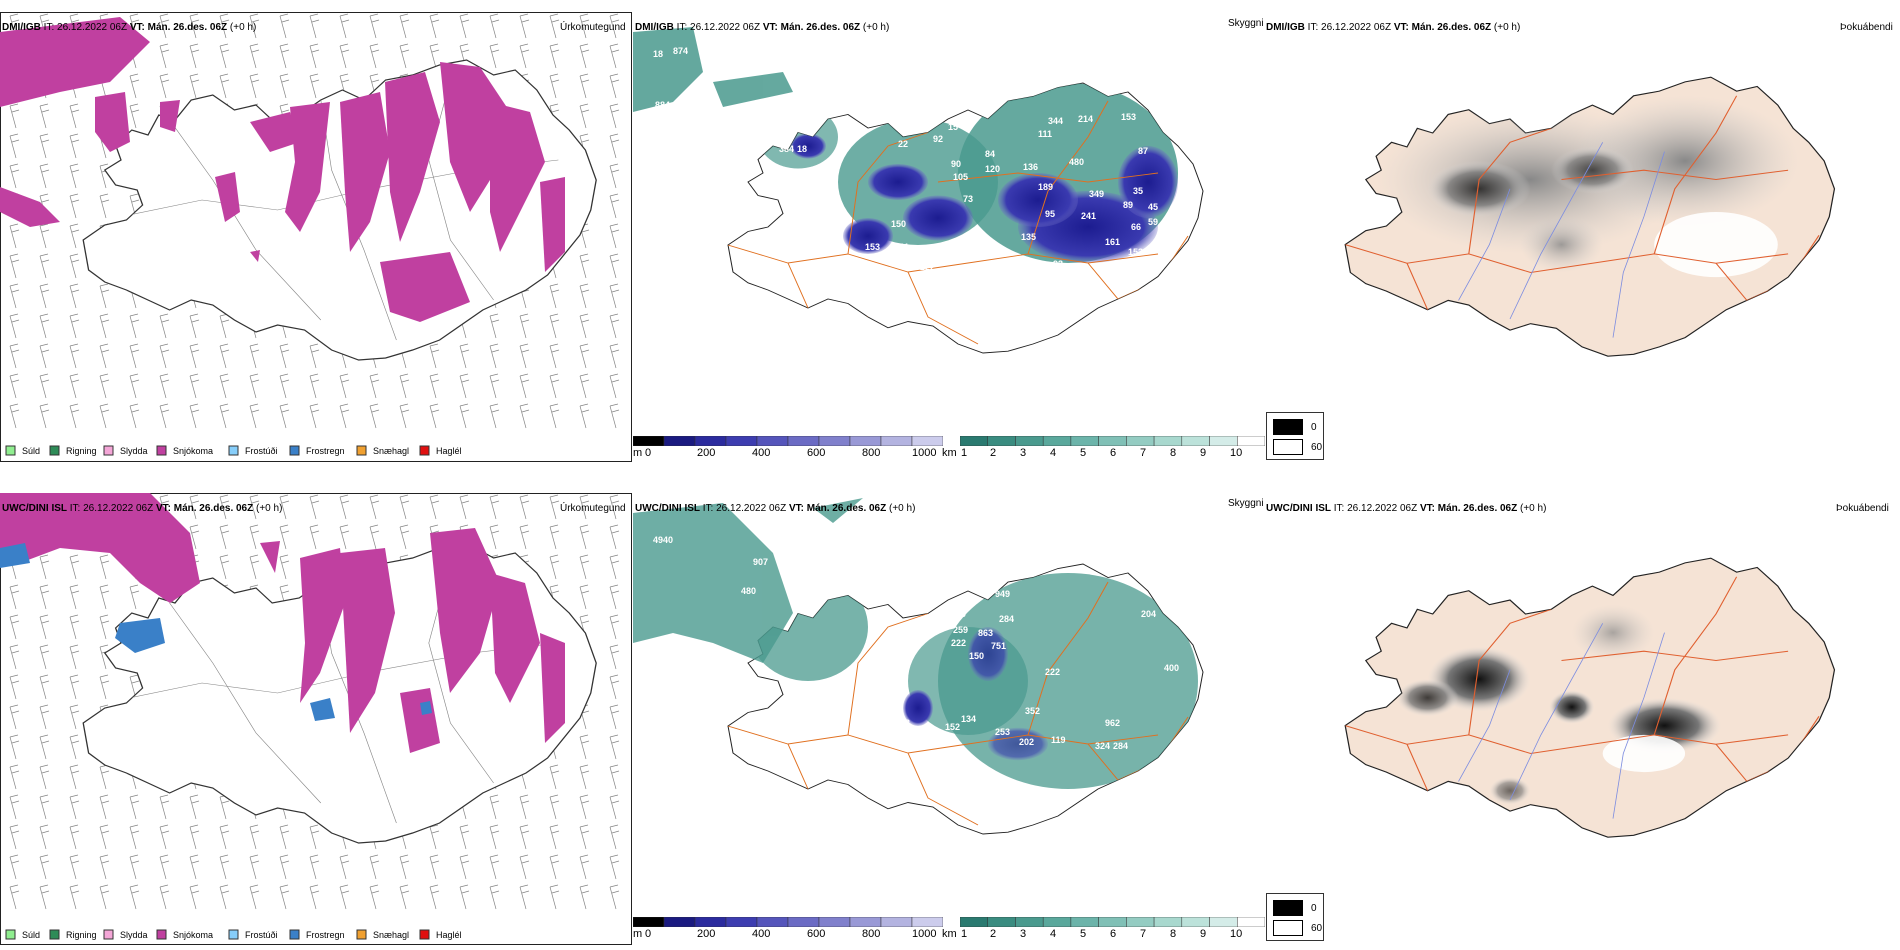  What do you see at coordinates (1102, 746) in the screenshot?
I see `svg-text: 324` at bounding box center [1102, 746].